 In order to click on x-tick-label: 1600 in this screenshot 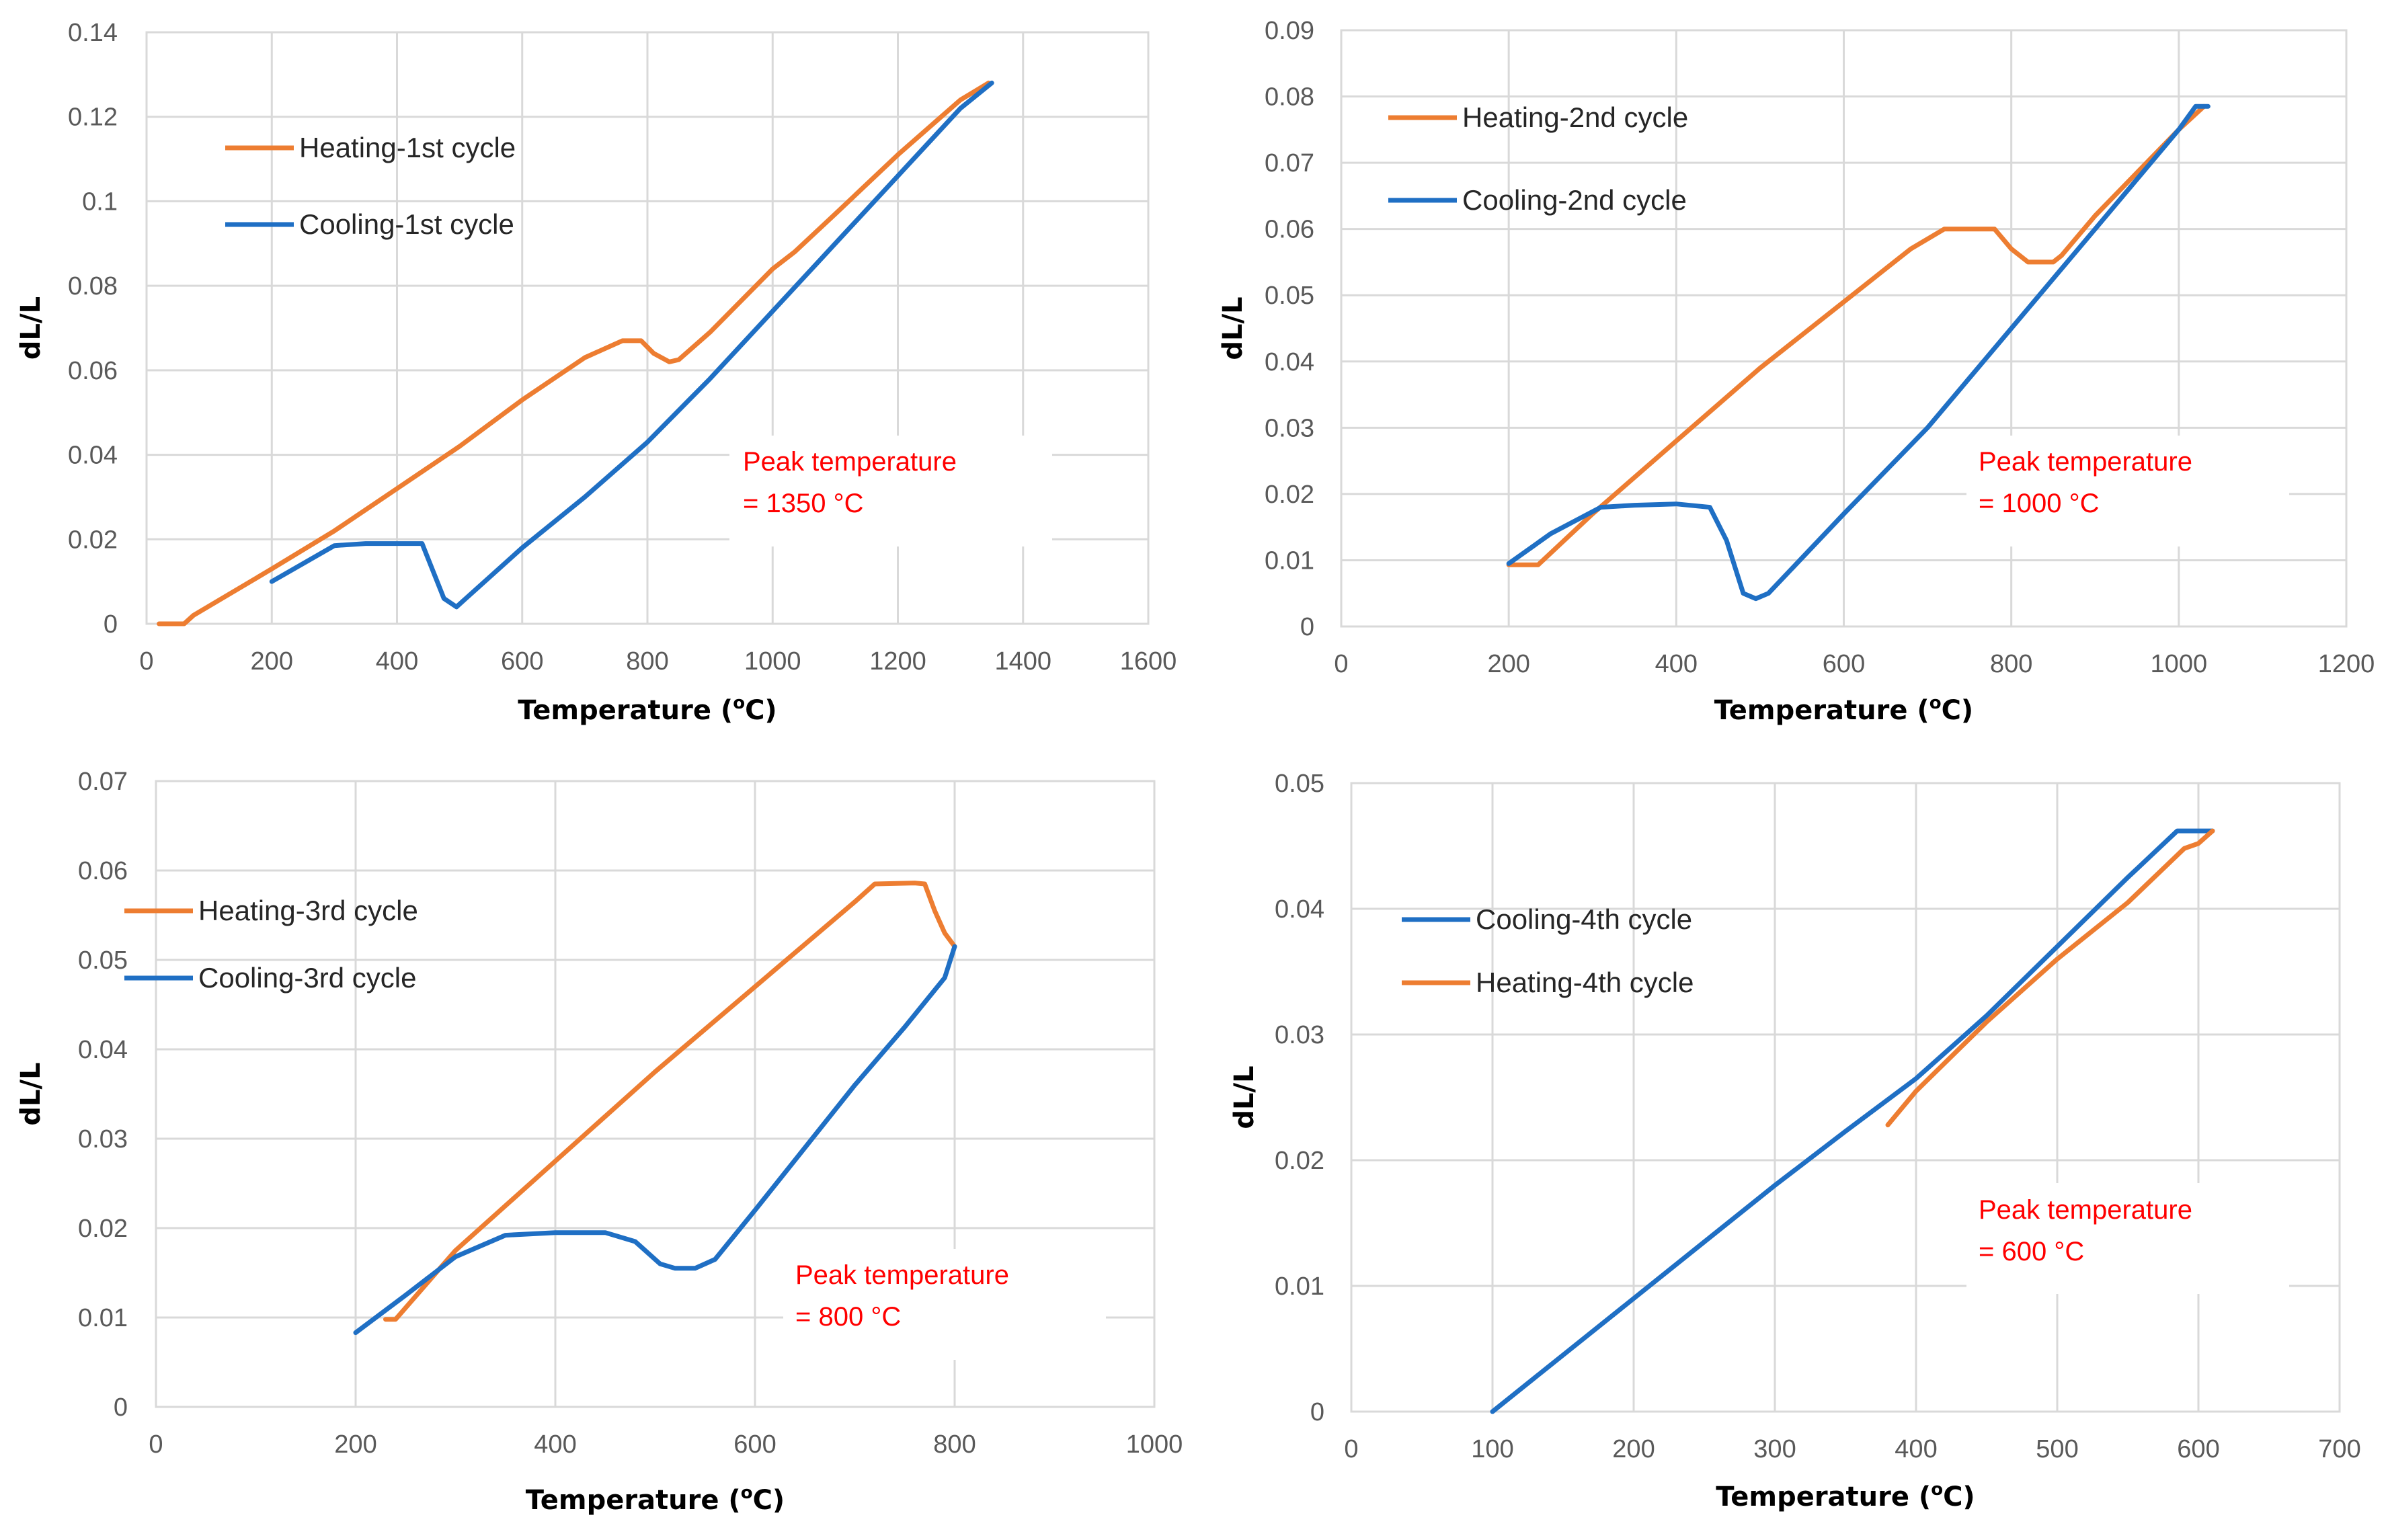, I will do `click(1148, 662)`.